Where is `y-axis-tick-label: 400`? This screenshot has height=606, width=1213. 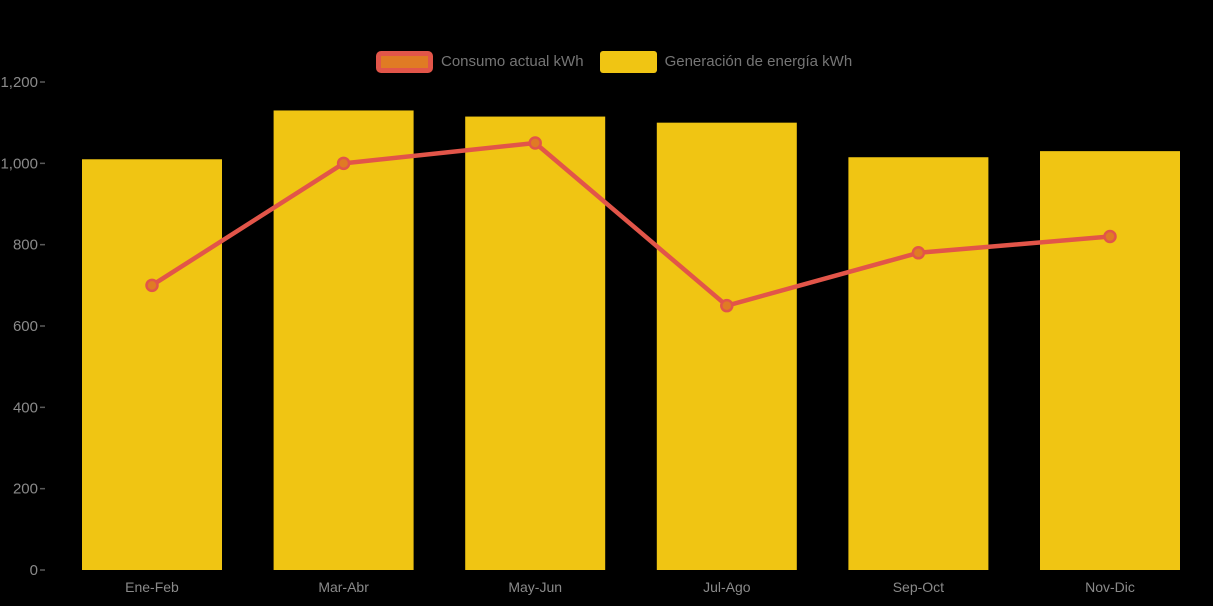
y-axis-tick-label: 400 is located at coordinates (25, 407).